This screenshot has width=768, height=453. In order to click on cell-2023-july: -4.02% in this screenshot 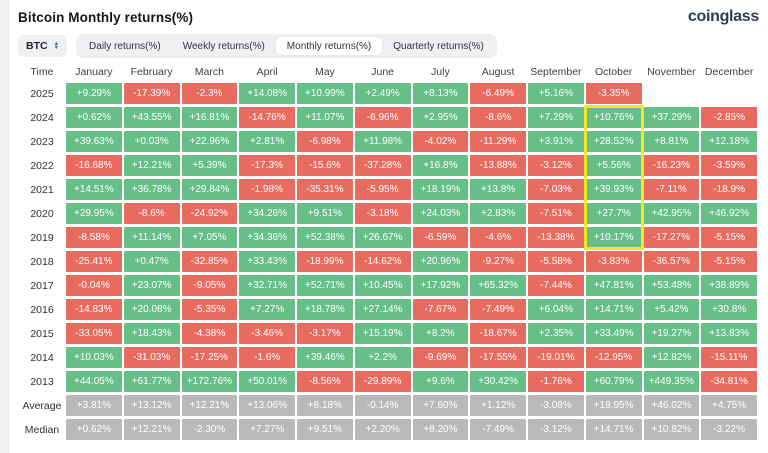, I will do `click(440, 141)`.